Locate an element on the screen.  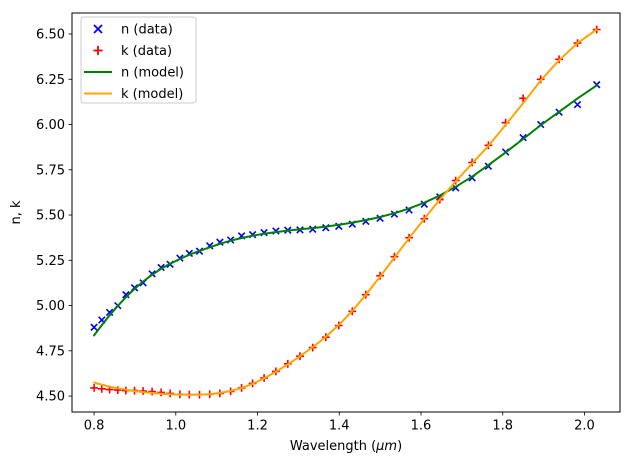
y-axis-tick-label: 4.50 is located at coordinates (50, 397).